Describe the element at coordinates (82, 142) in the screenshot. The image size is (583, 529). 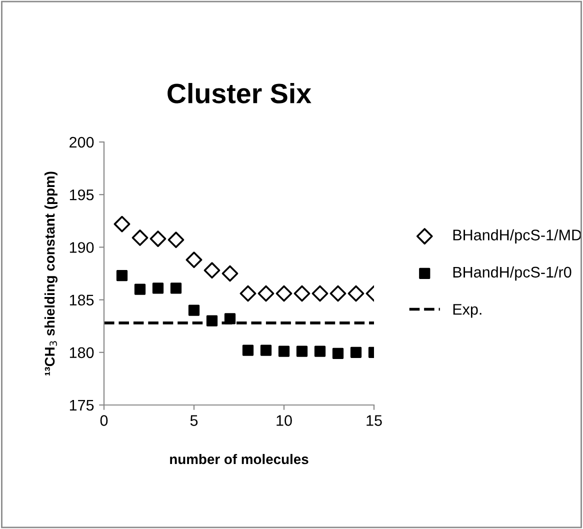
I see `y-tick-label: 200` at that location.